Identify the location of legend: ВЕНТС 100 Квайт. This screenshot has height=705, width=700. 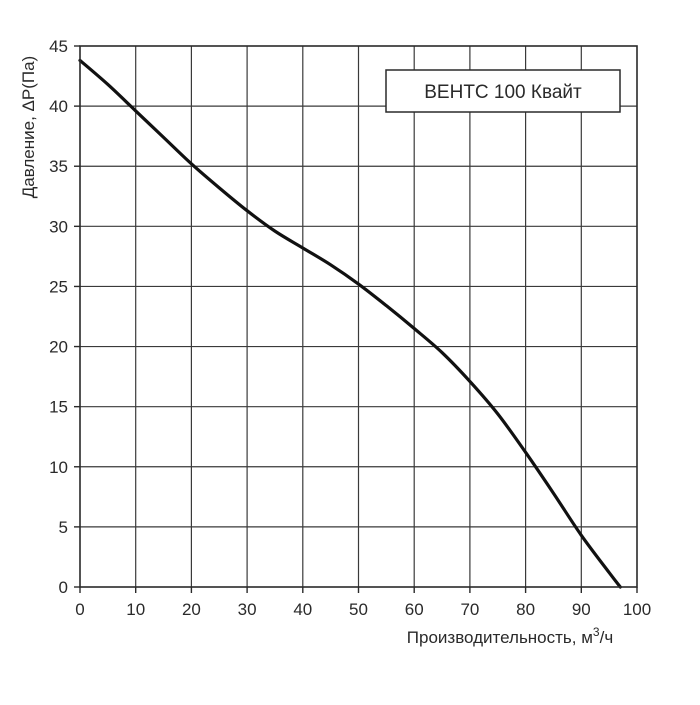
(503, 91).